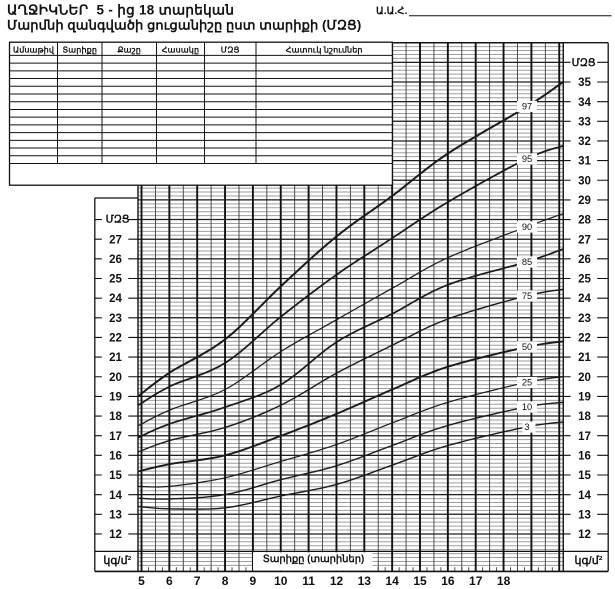  What do you see at coordinates (324, 49) in the screenshot?
I see `svg-text: Հատուկ նշումներ` at bounding box center [324, 49].